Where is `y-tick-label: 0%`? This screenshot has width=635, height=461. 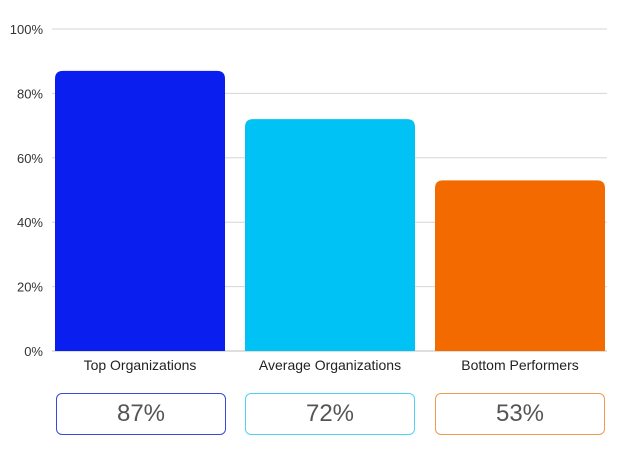
y-tick-label: 0% is located at coordinates (33, 351).